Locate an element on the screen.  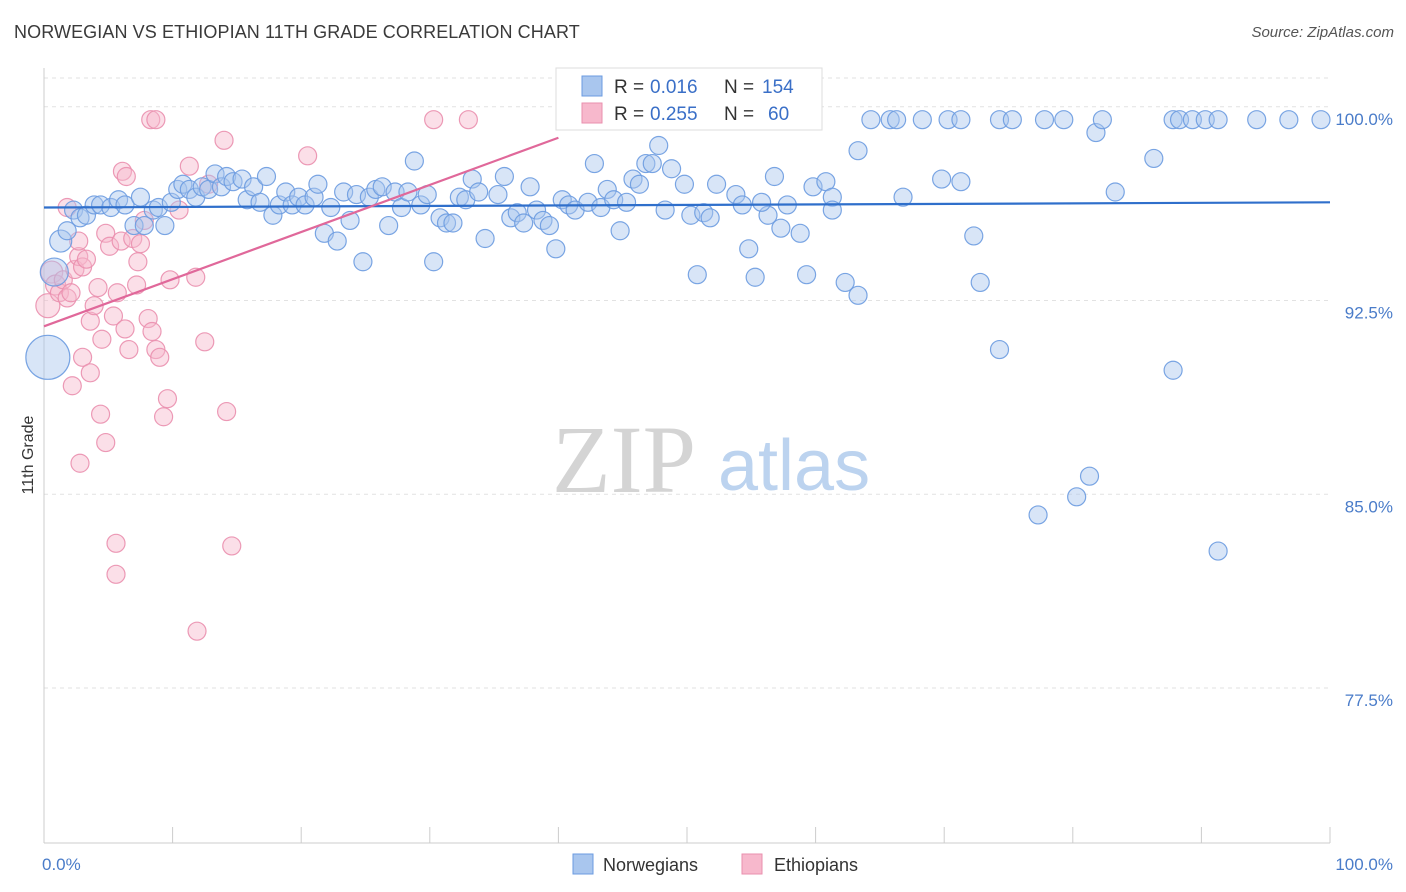
y-axis-label: 11th Grade is located at coordinates (28, 454).